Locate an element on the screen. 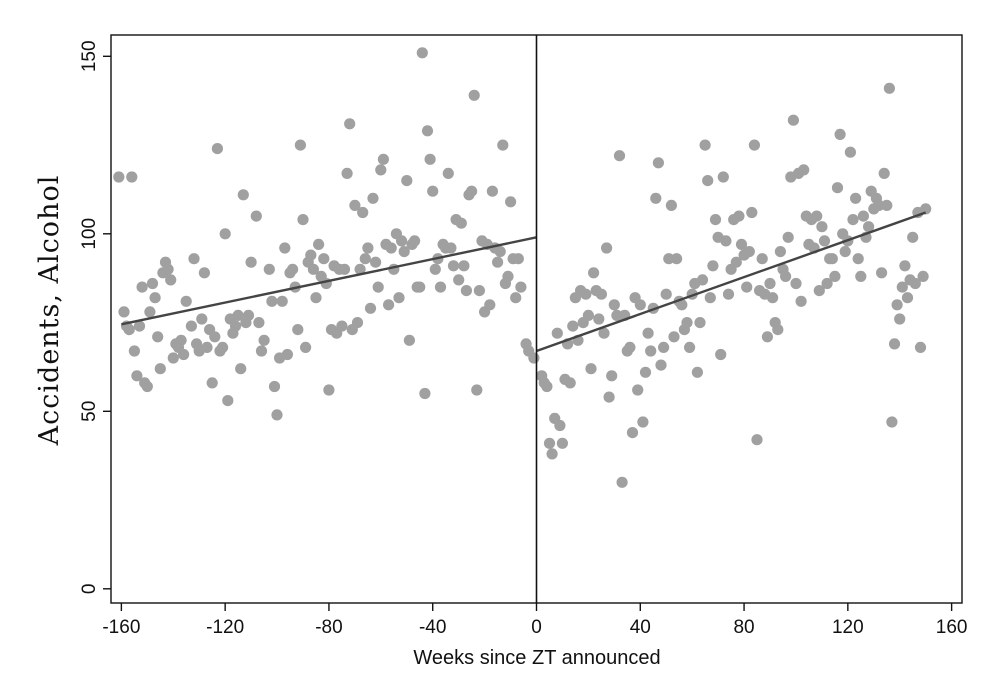  y-tick-label: 0 is located at coordinates (89, 589).